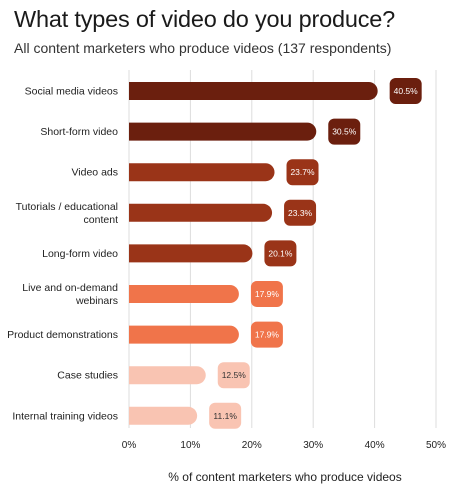 The image size is (460, 492). What do you see at coordinates (204, 19) in the screenshot?
I see `chart-title: What types of video do you produce?` at bounding box center [204, 19].